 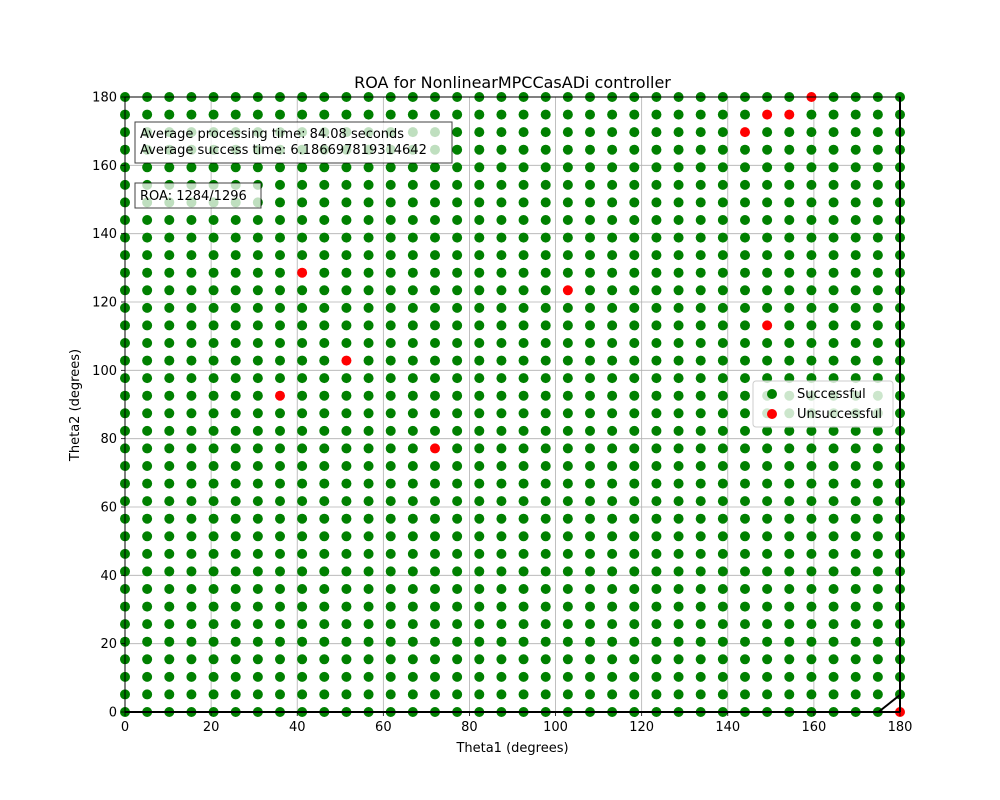 I want to click on x-tick-label: 80, so click(x=469, y=727).